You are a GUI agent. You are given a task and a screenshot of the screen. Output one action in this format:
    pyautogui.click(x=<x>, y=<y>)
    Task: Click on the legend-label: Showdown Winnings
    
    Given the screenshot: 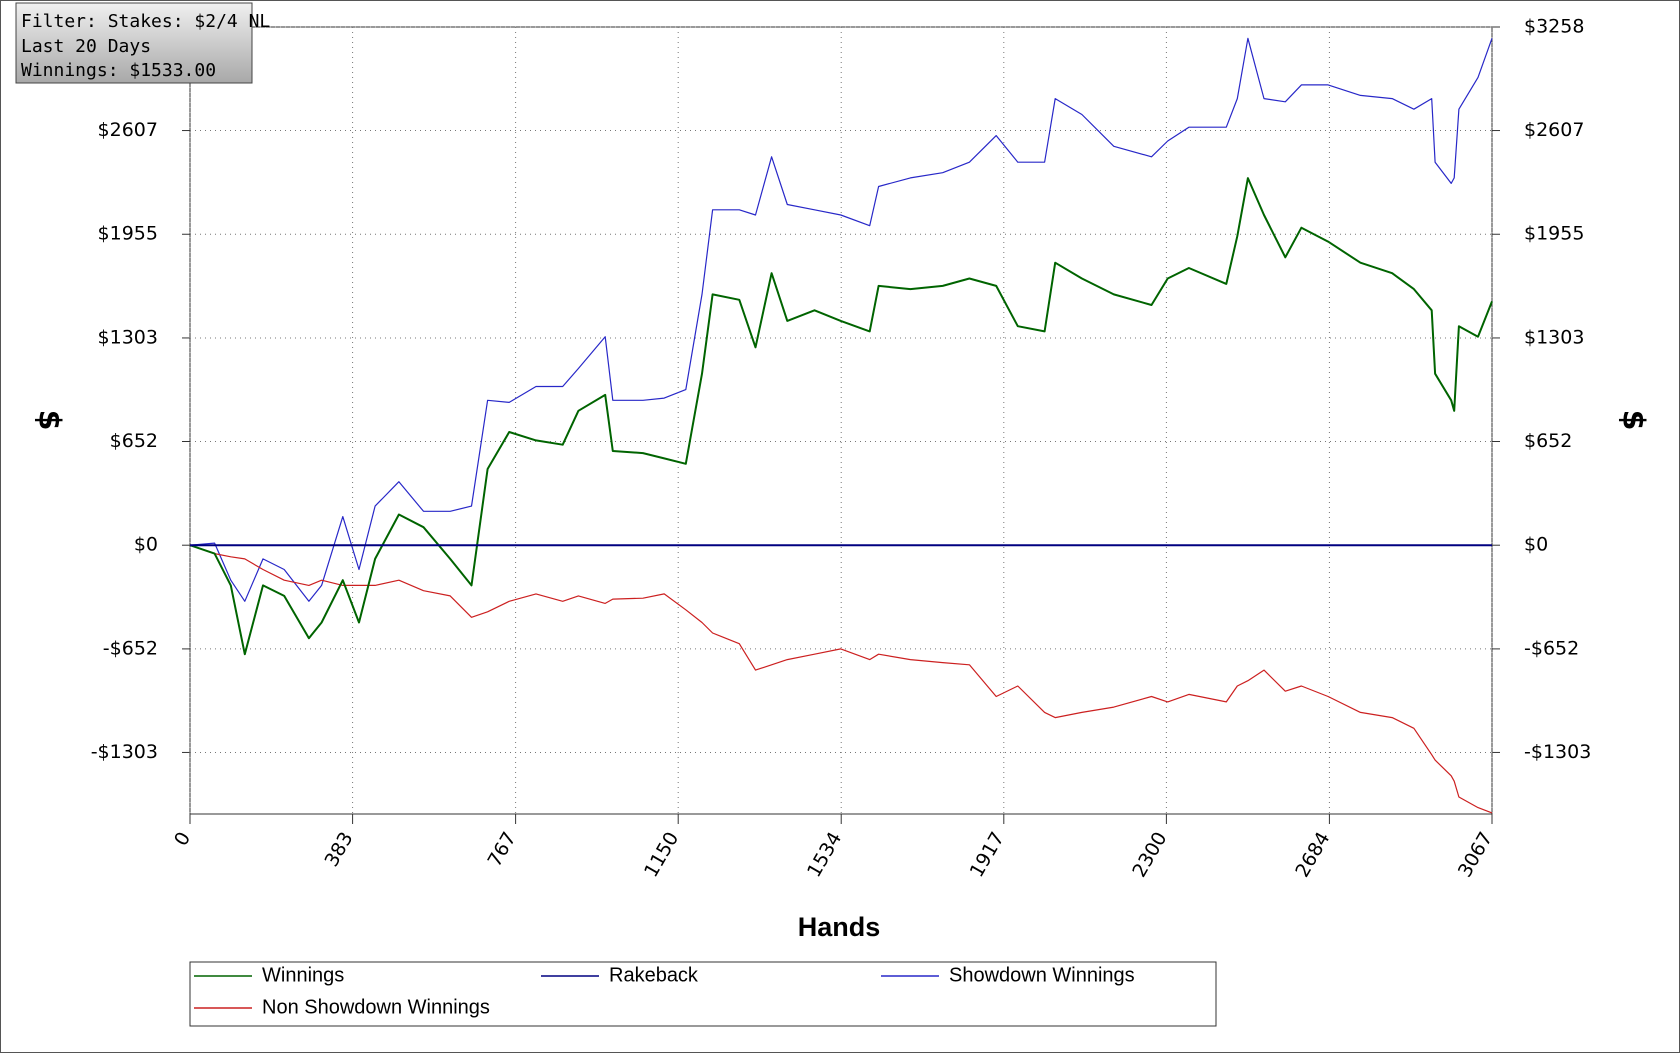 What is the action you would take?
    pyautogui.click(x=1042, y=975)
    